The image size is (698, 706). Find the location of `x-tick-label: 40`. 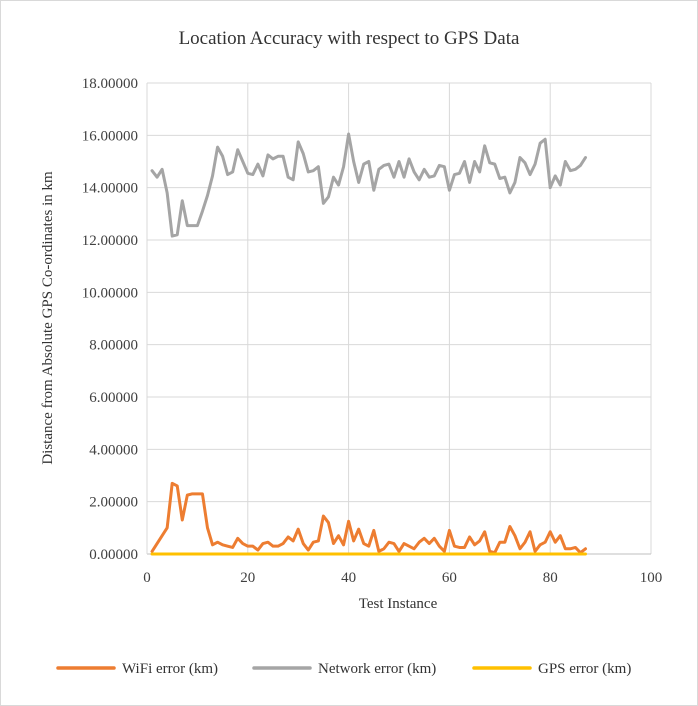

x-tick-label: 40 is located at coordinates (348, 578).